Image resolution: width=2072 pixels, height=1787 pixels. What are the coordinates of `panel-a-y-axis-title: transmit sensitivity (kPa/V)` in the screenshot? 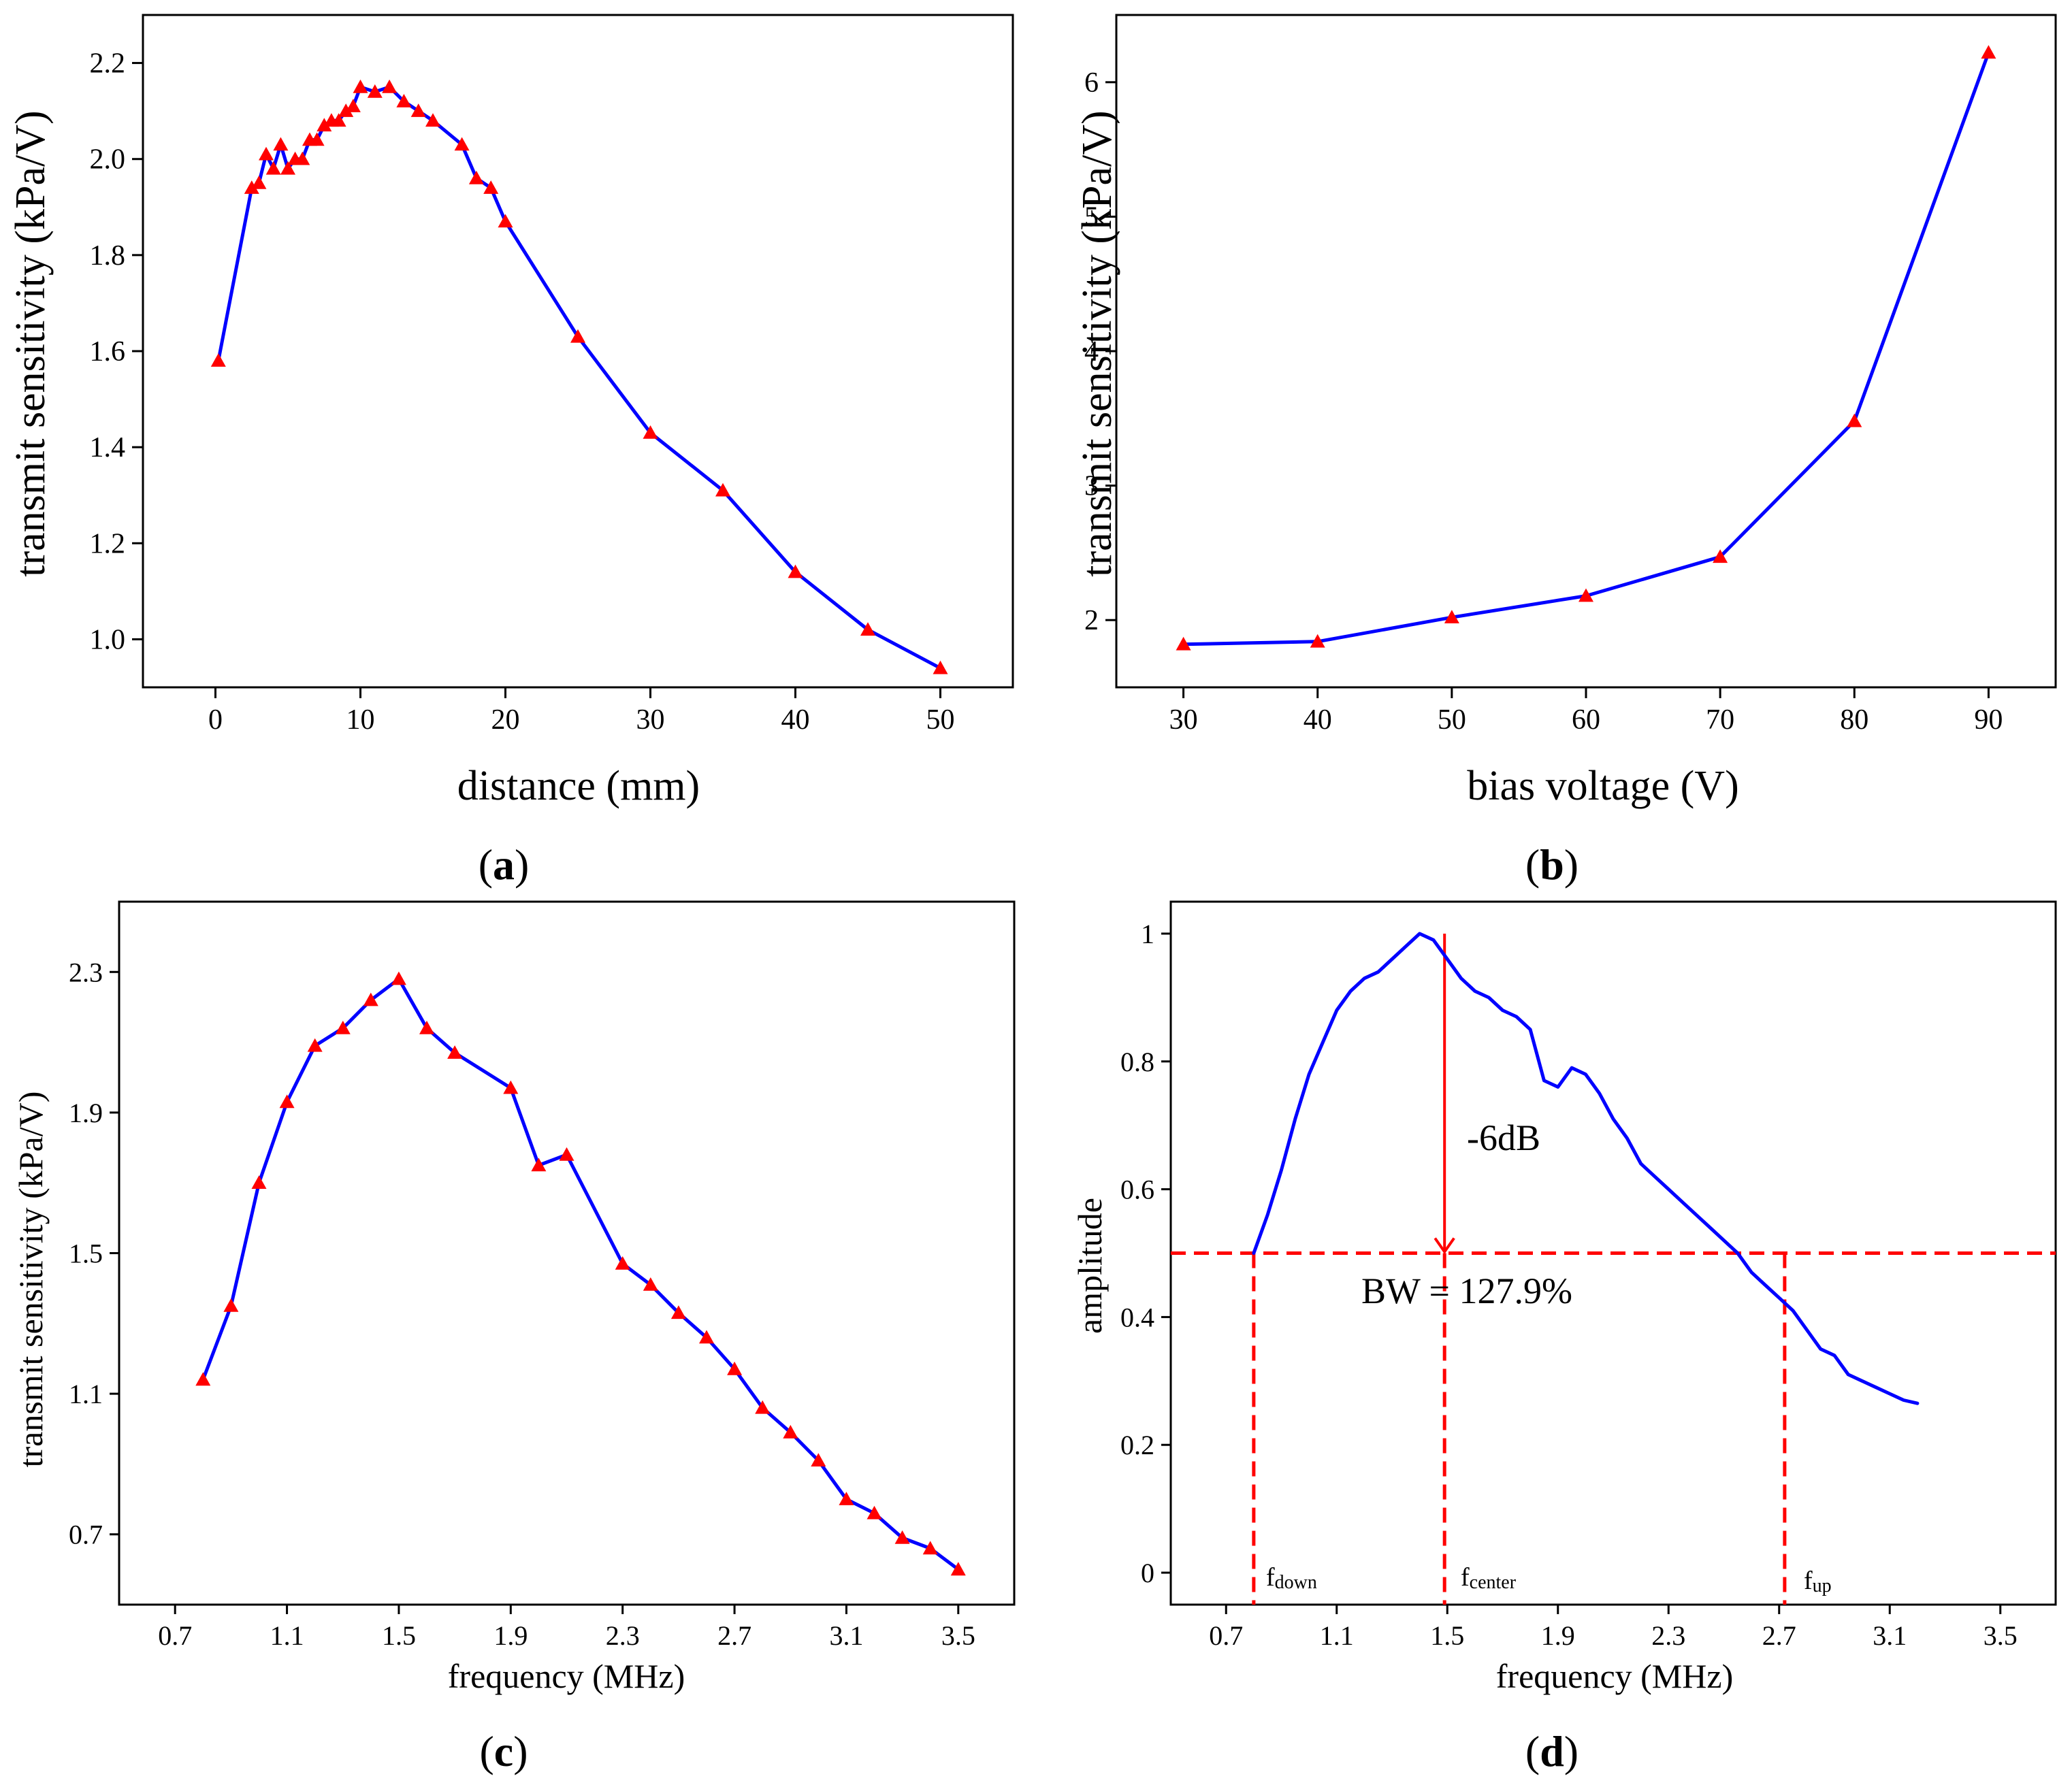 It's located at (30, 343).